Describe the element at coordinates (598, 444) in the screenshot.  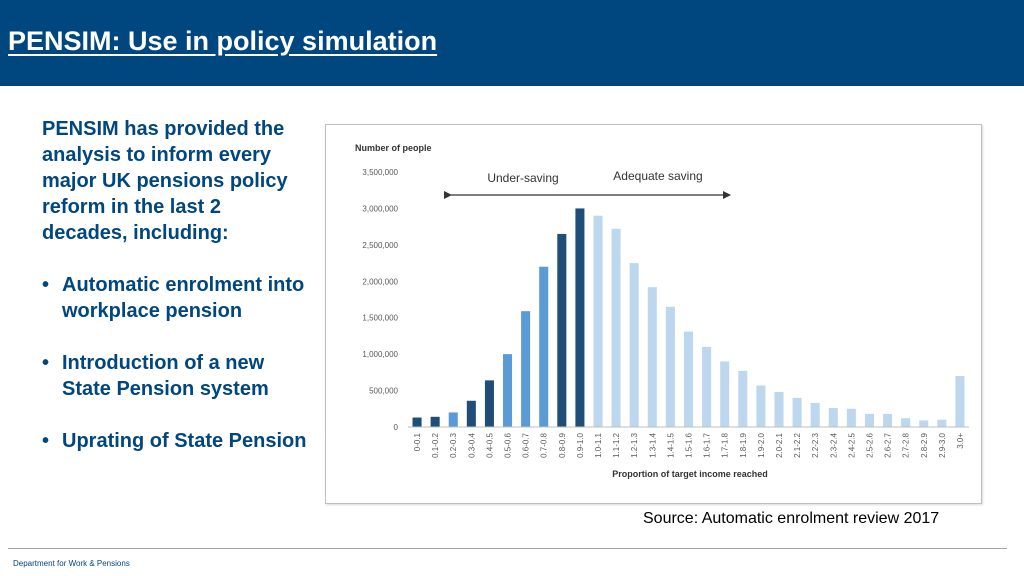
I see `x-tick-label: 1.0-1.1` at that location.